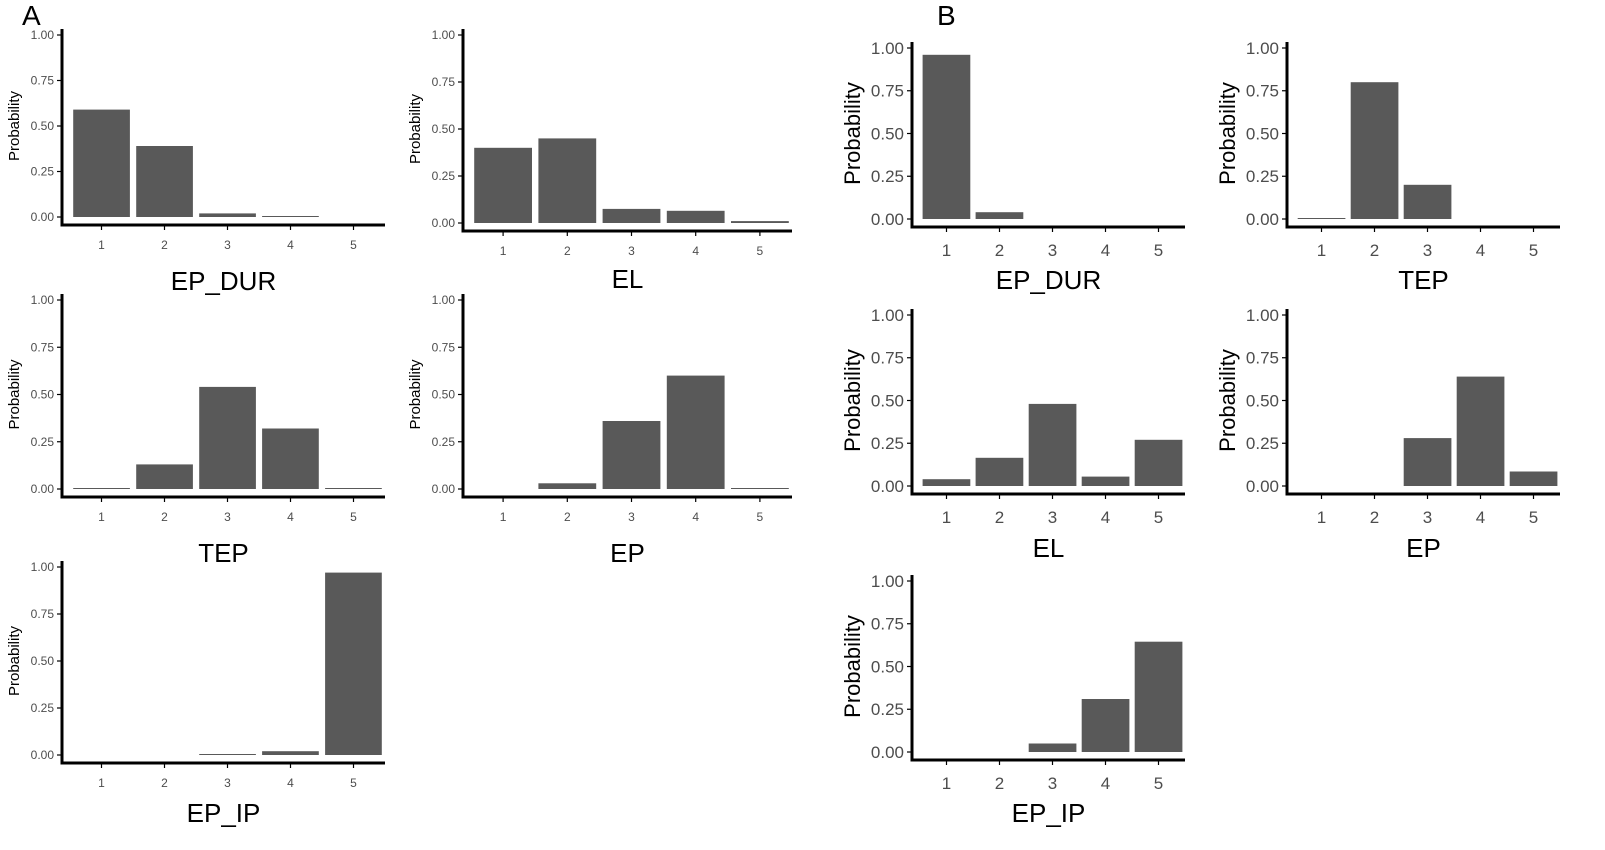 The image size is (1605, 850). I want to click on subplot-a-ep: 0.00 0.25 0.50 0.75 1.00 1 2 3 4 5 EP Probability, so click(599, 430).